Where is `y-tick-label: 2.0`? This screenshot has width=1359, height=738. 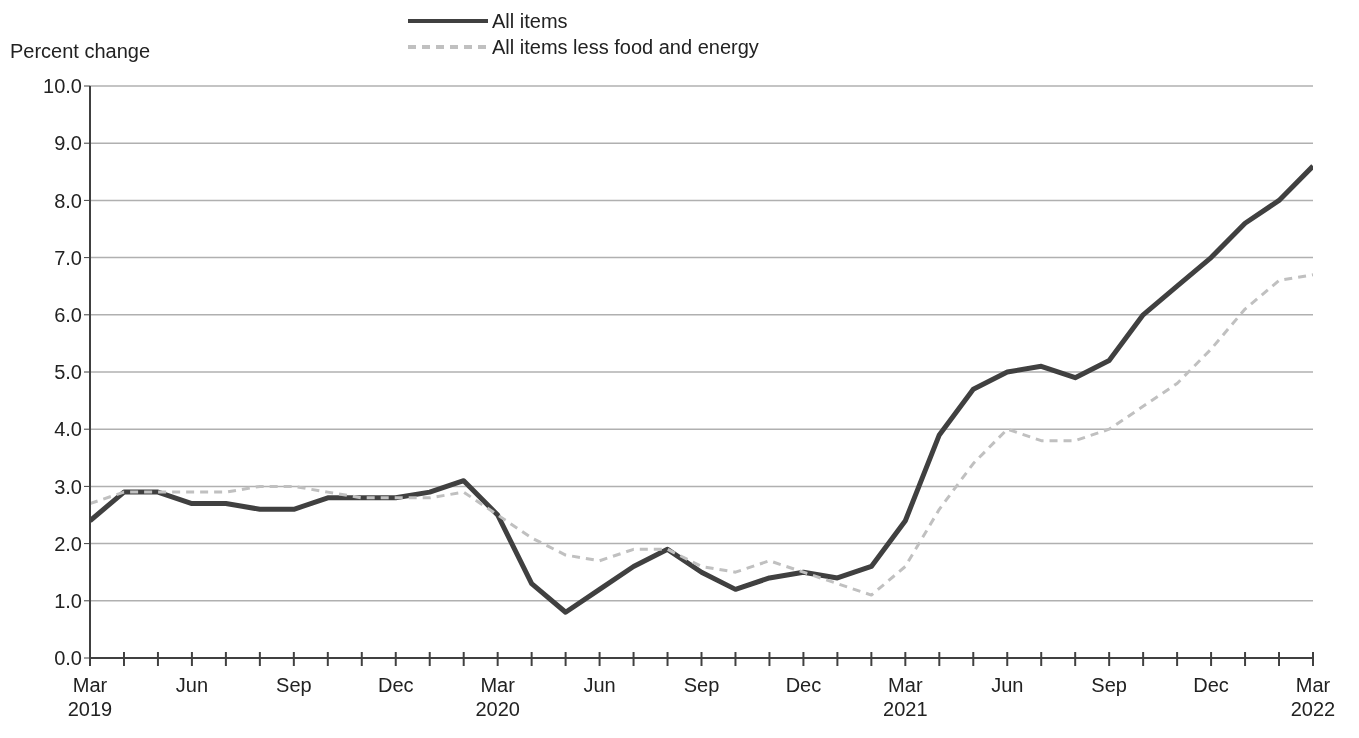 y-tick-label: 2.0 is located at coordinates (68, 543).